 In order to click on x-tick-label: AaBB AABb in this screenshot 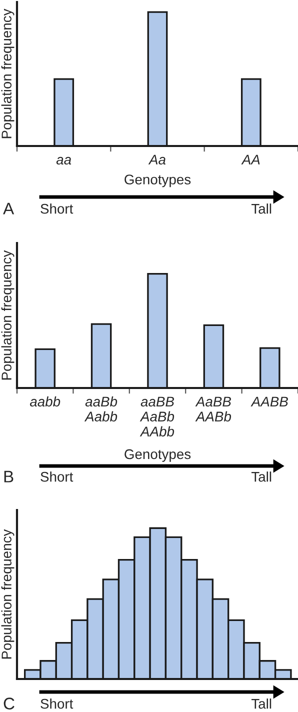, I will do `click(213, 409)`.